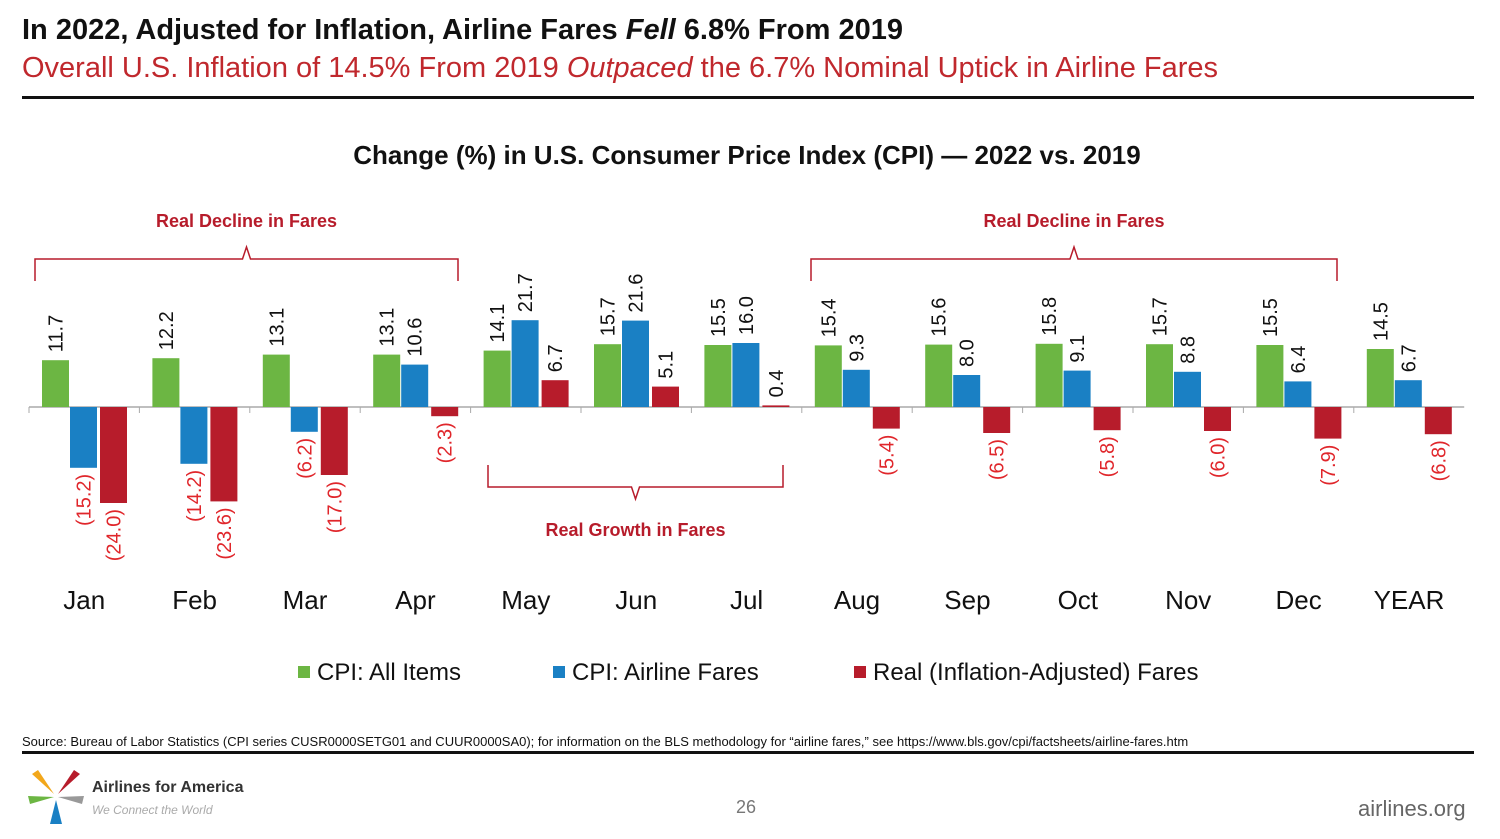 This screenshot has width=1500, height=839. Describe the element at coordinates (194, 600) in the screenshot. I see `x-tick-label: Feb` at that location.